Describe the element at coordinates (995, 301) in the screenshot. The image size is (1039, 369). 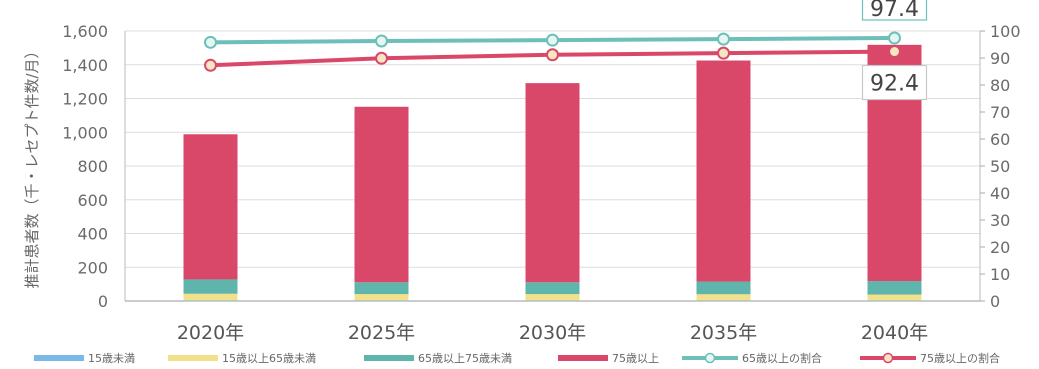
I see `y2-tick-label: 0` at that location.